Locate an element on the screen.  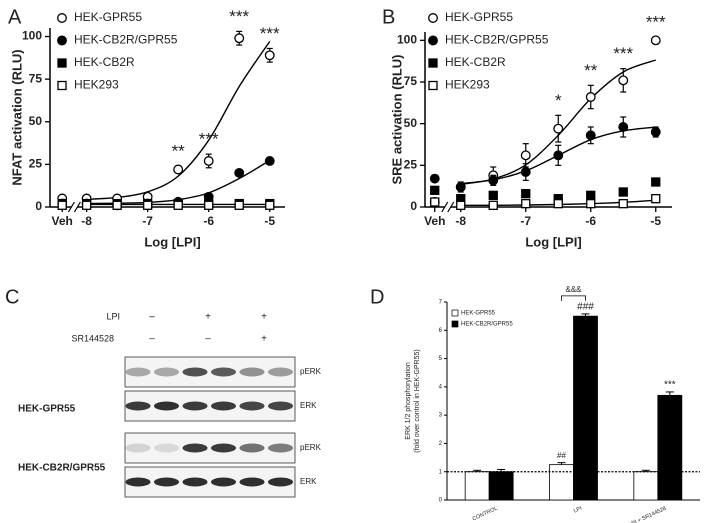
significance: ### is located at coordinates (585, 307).